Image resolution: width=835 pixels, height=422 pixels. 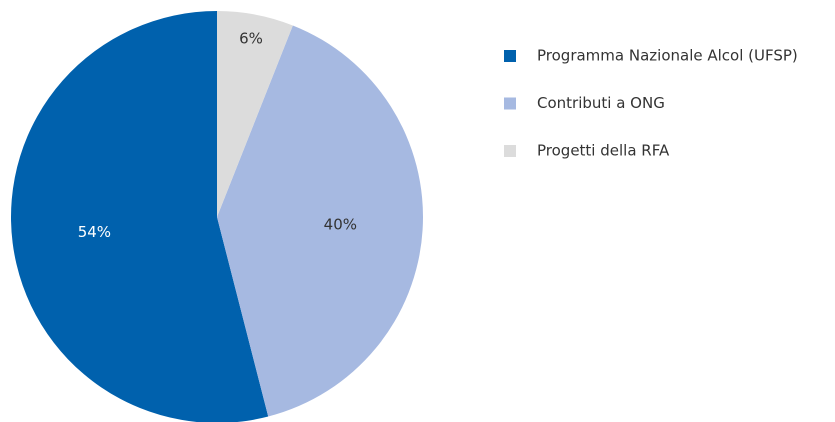 I want to click on legend-label: Programma Nazionale Alcol (UFSP), so click(x=667, y=56).